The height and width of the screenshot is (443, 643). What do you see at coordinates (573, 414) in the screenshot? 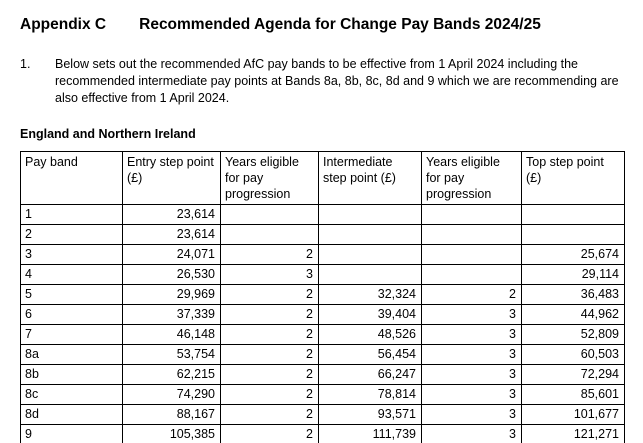
I see `table-cell: 101,677` at bounding box center [573, 414].